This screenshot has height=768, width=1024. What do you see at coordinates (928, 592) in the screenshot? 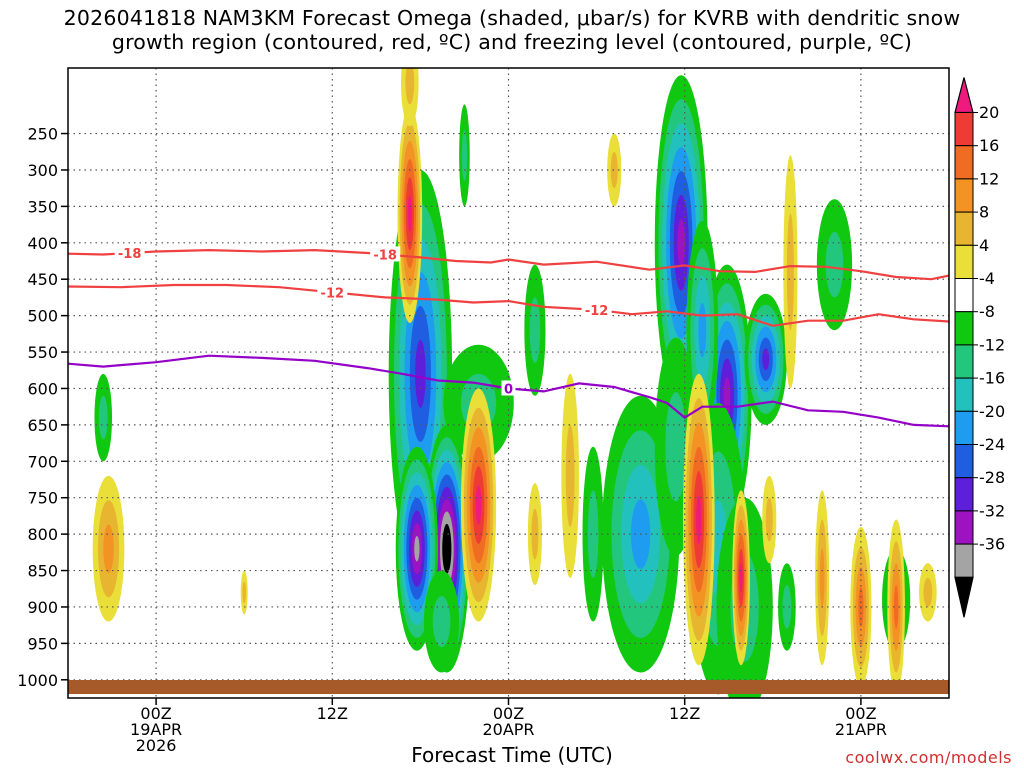
I see `warm-o` at bounding box center [928, 592].